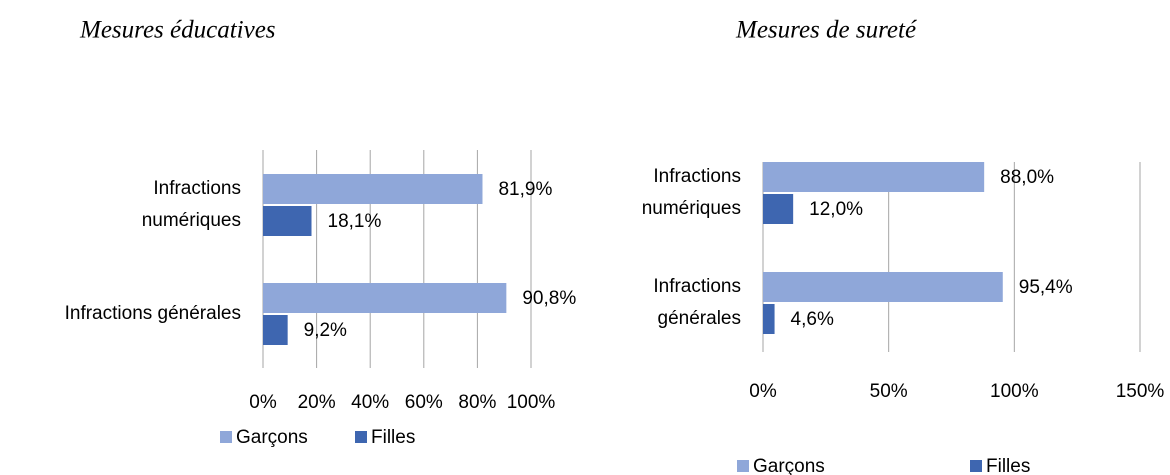 The width and height of the screenshot is (1170, 475). Describe the element at coordinates (525, 189) in the screenshot. I see `data-label: 81,9%` at that location.